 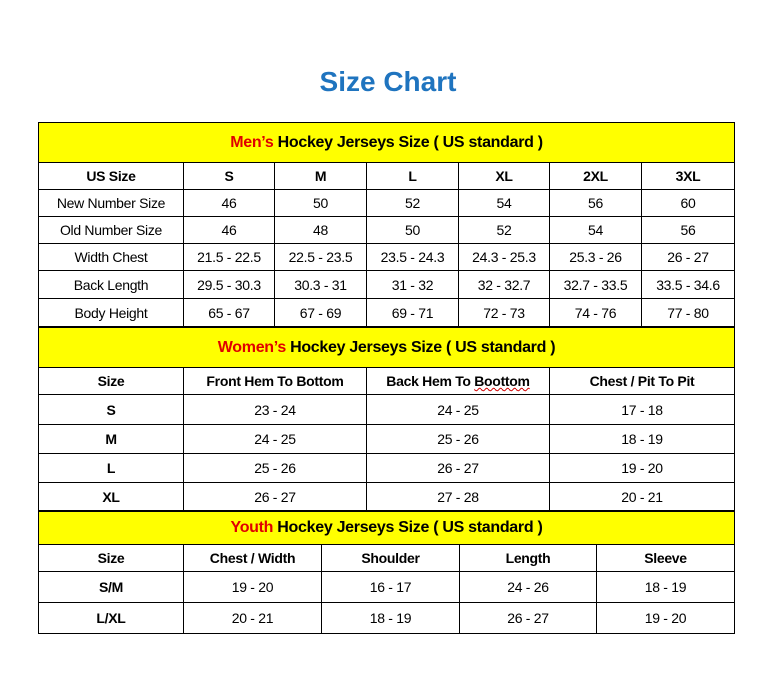 I want to click on header-cell: XL, so click(x=504, y=176).